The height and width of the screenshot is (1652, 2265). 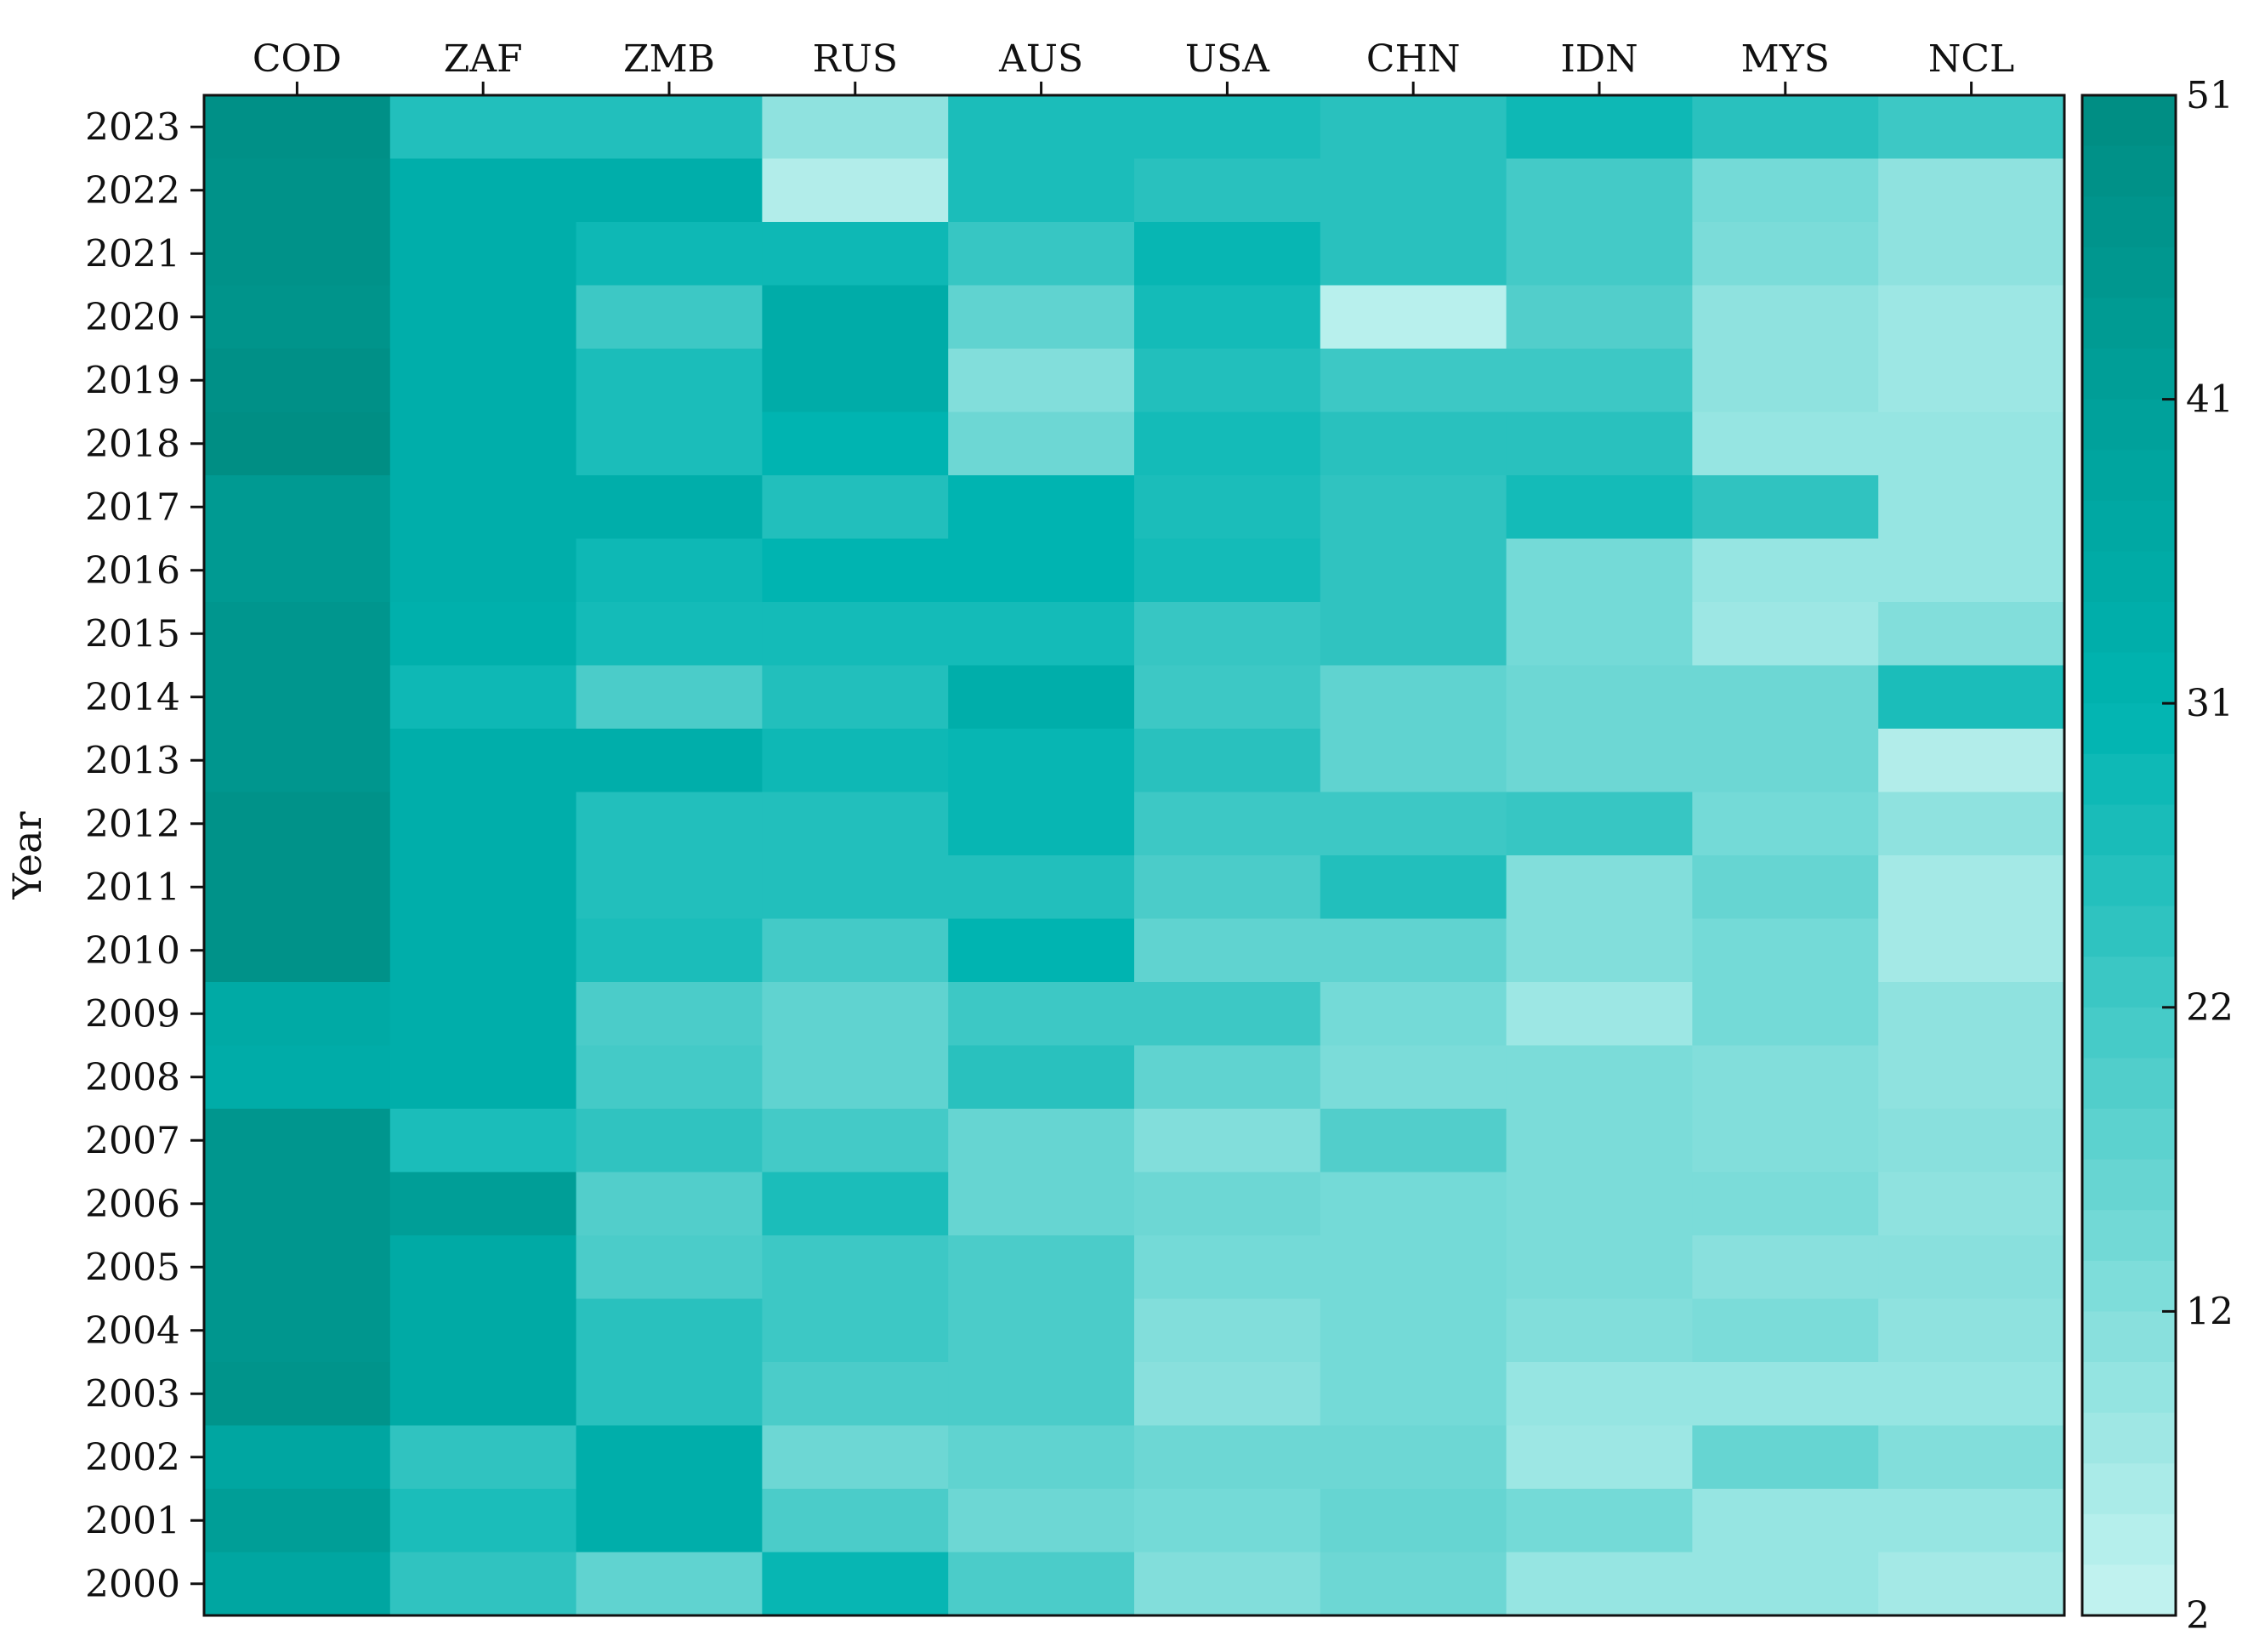 I want to click on y-tick-label: 2016, so click(x=132, y=571).